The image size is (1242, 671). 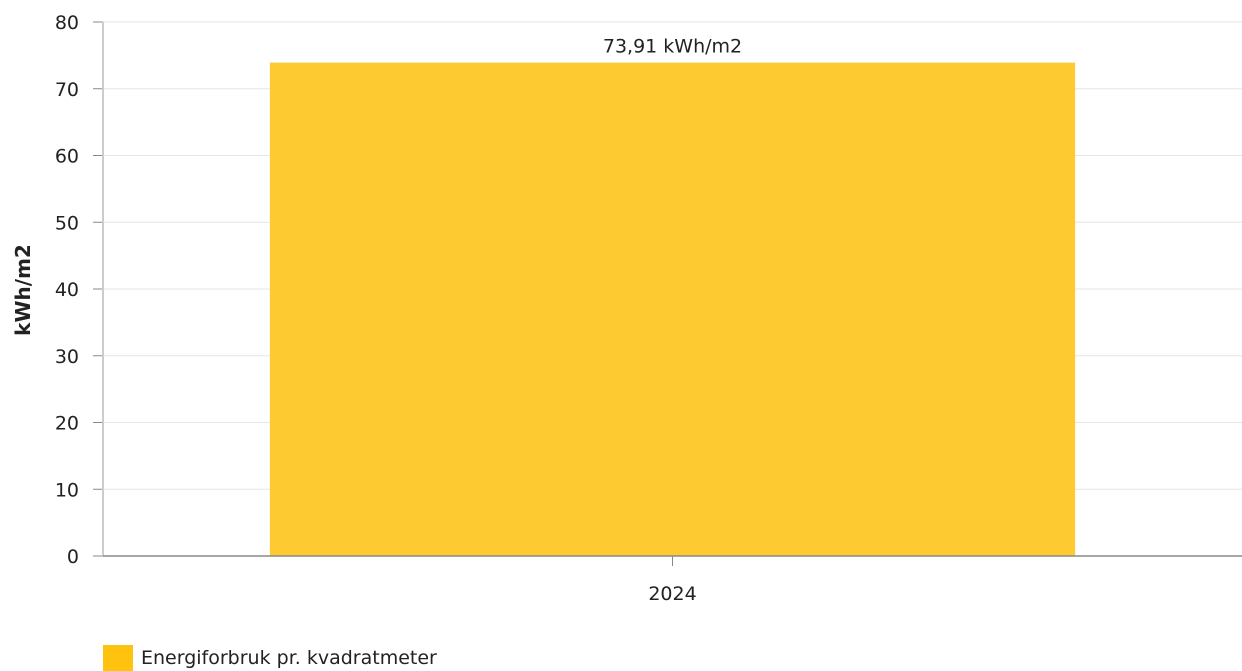 What do you see at coordinates (67, 157) in the screenshot?
I see `y-tick-label: 60` at bounding box center [67, 157].